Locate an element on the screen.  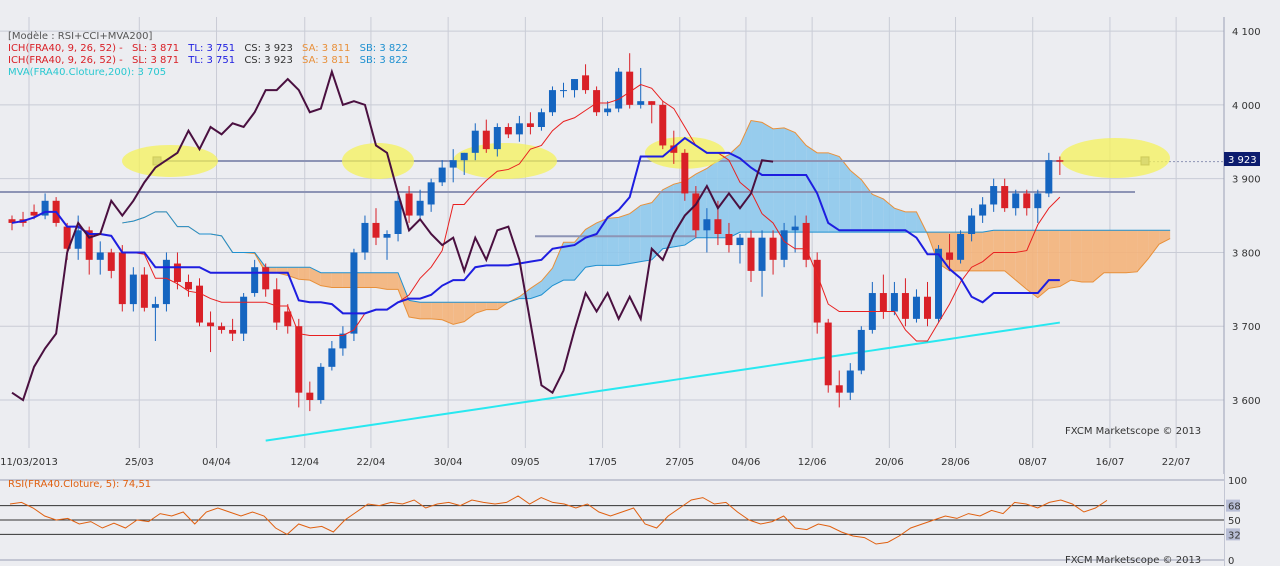
rsi-tick-bg is located at coordinates (1233, 505).